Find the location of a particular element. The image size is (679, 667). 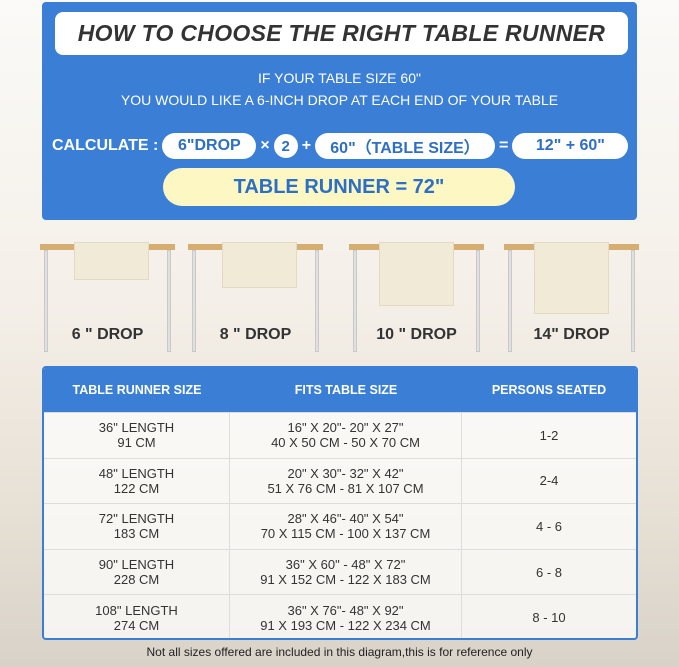

runner-size-cell: 48" LENGTH 122 CM is located at coordinates (137, 481).